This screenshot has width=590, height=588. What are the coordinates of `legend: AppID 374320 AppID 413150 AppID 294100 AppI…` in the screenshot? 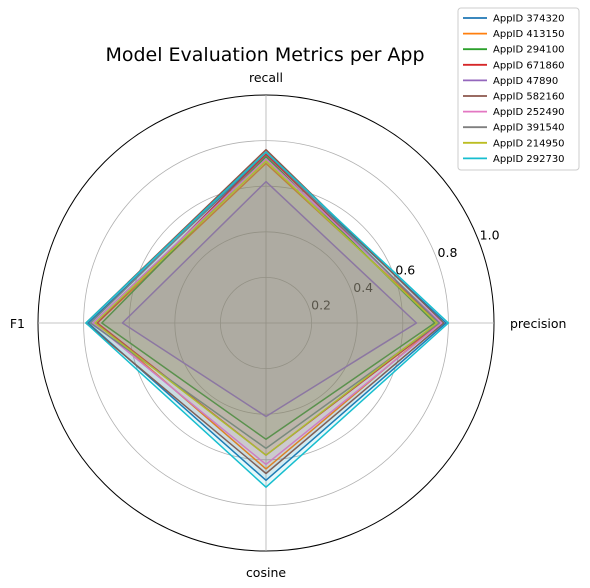 It's located at (518, 89).